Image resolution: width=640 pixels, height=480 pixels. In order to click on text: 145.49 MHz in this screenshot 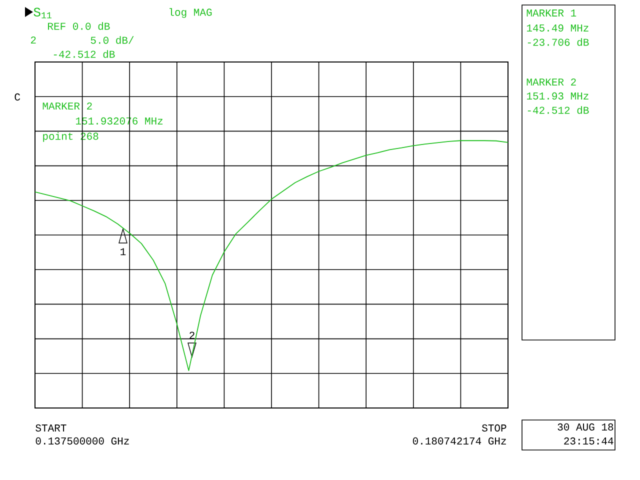, I will do `click(557, 28)`.